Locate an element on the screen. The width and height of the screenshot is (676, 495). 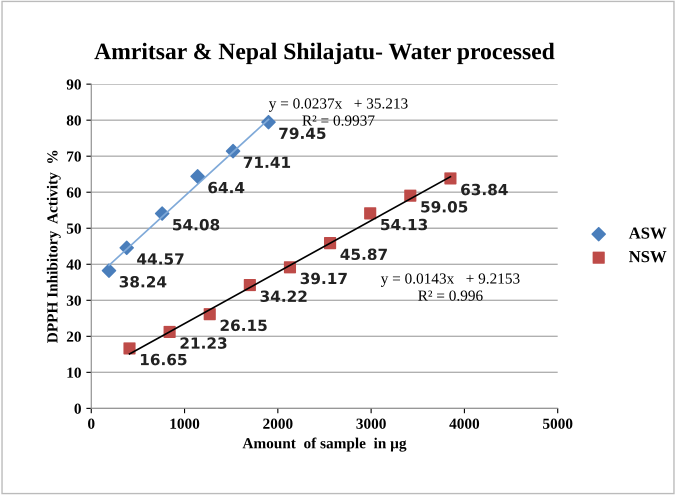
x-tick-label: 1000 is located at coordinates (185, 423).